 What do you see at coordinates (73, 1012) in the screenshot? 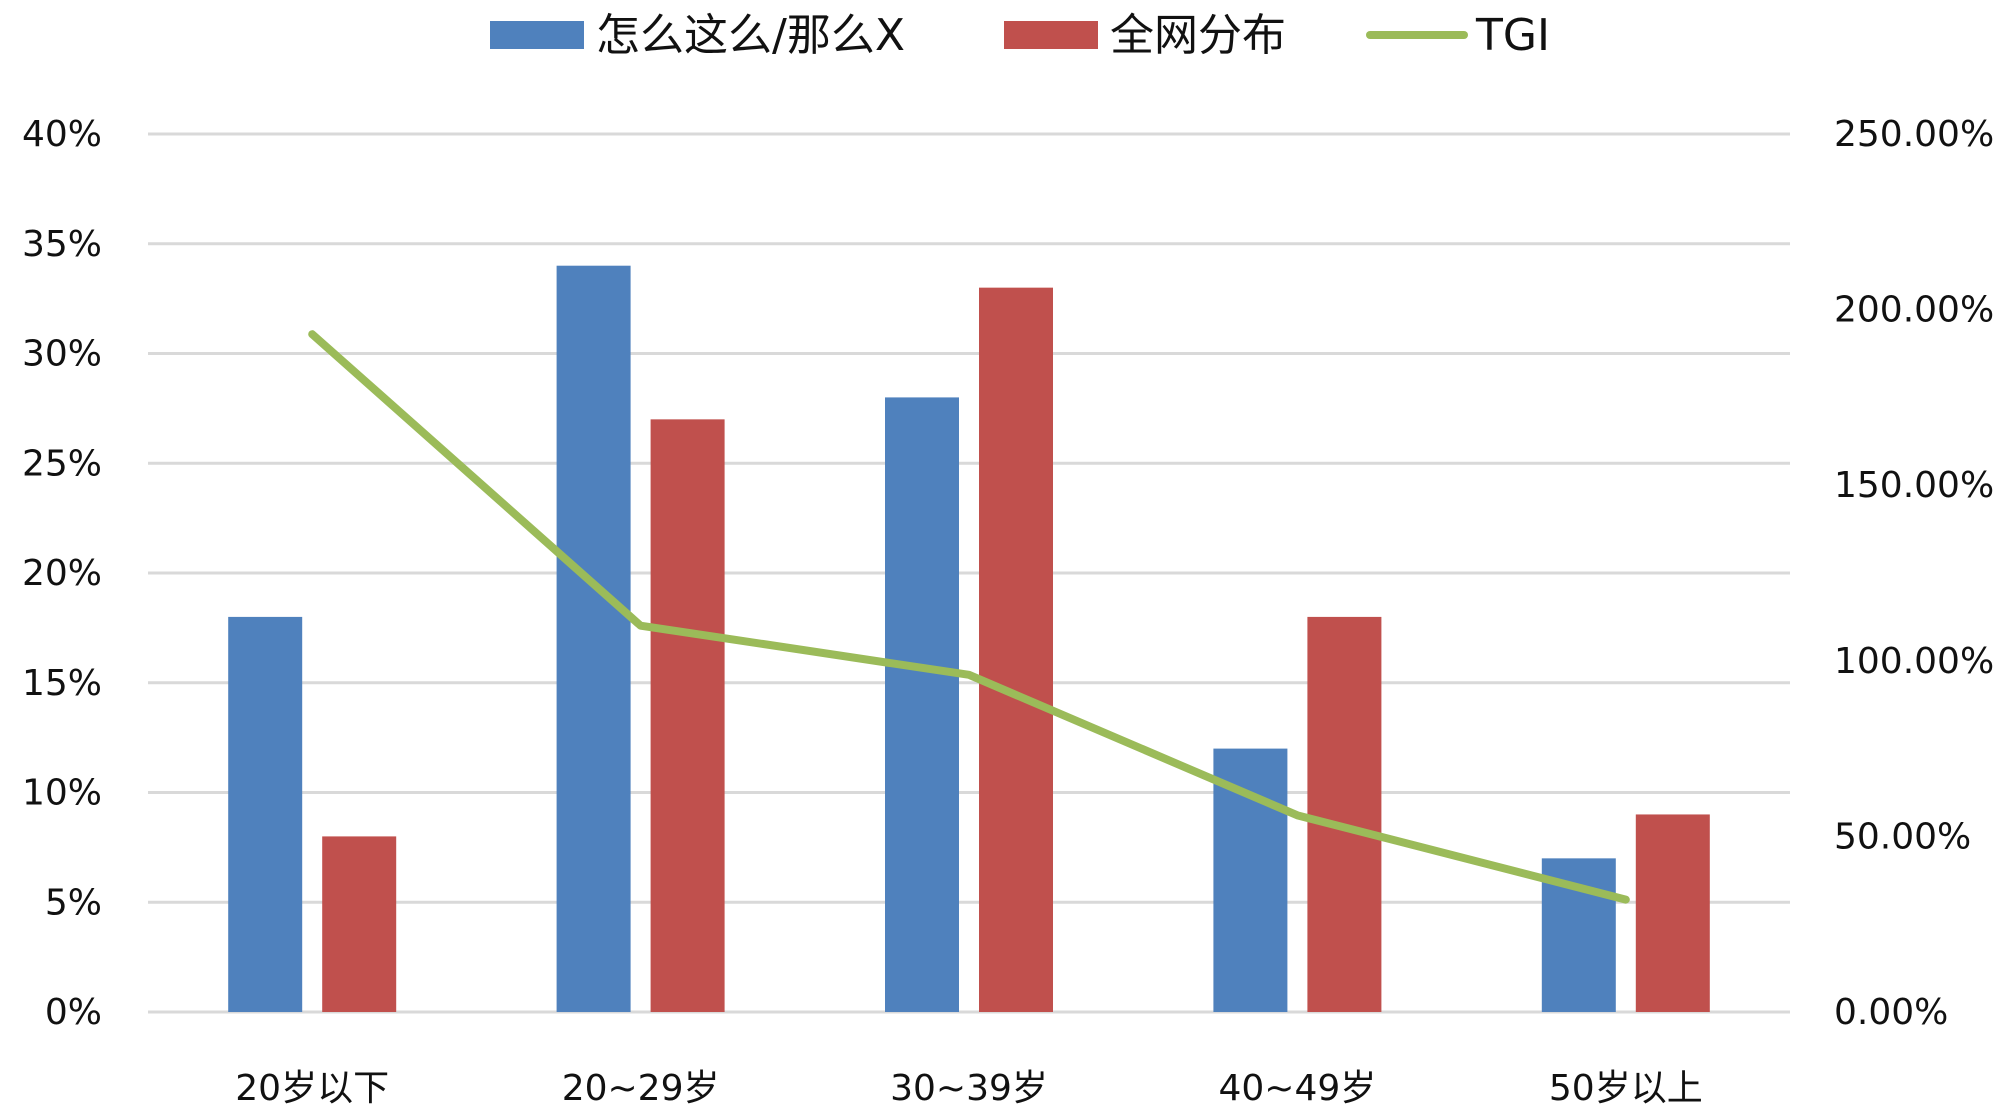
I see `left-tick-label: 0%` at bounding box center [73, 1012].